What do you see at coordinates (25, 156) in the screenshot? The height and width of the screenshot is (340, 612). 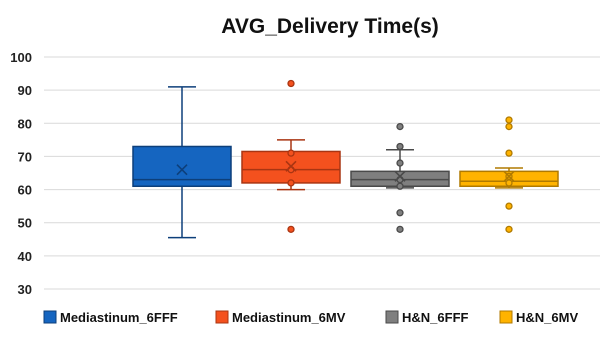 I see `y-tick-label: 70` at bounding box center [25, 156].